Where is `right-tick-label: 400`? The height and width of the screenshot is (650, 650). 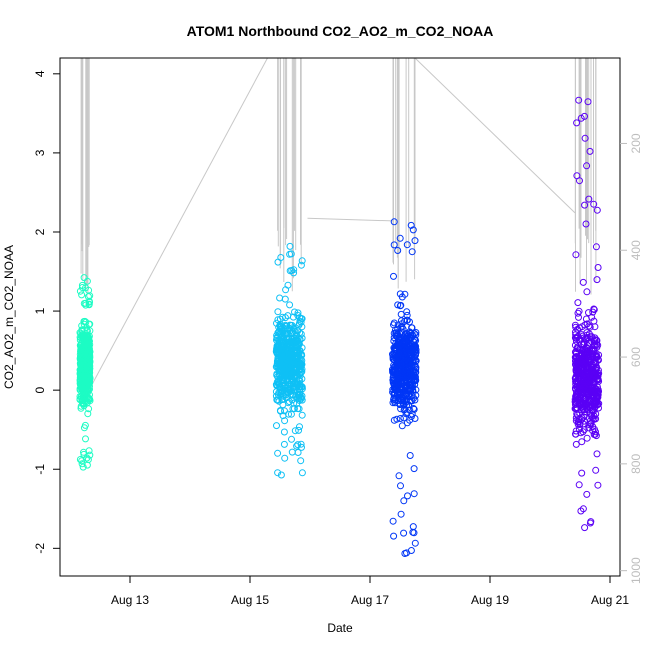 right-tick-label: 400 is located at coordinates (636, 250).